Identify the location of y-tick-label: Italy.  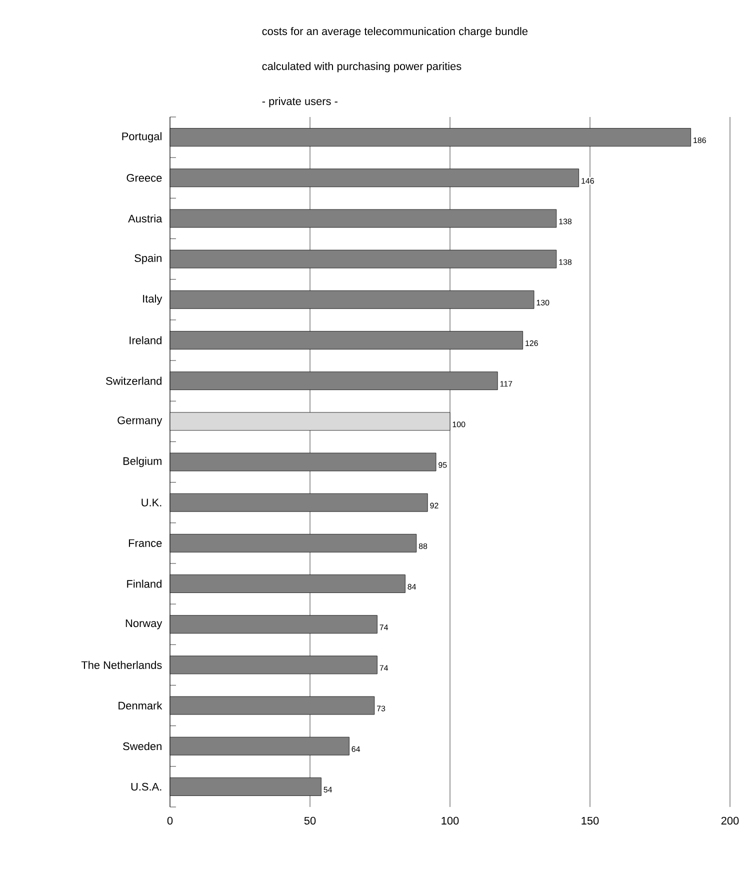
(152, 299).